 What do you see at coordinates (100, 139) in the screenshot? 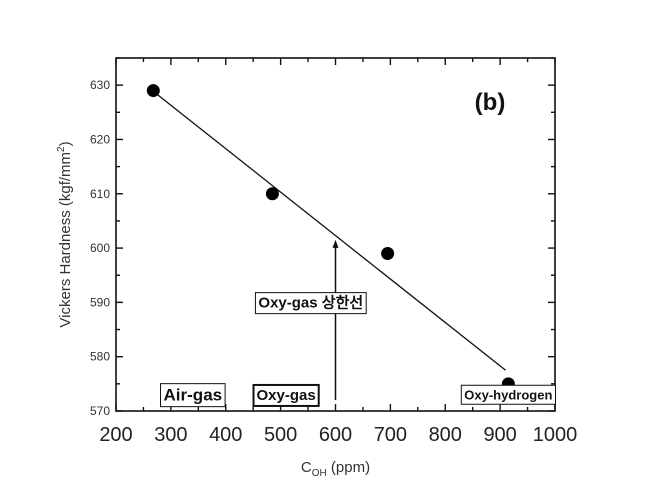
I see `y-tick-label: 620` at bounding box center [100, 139].